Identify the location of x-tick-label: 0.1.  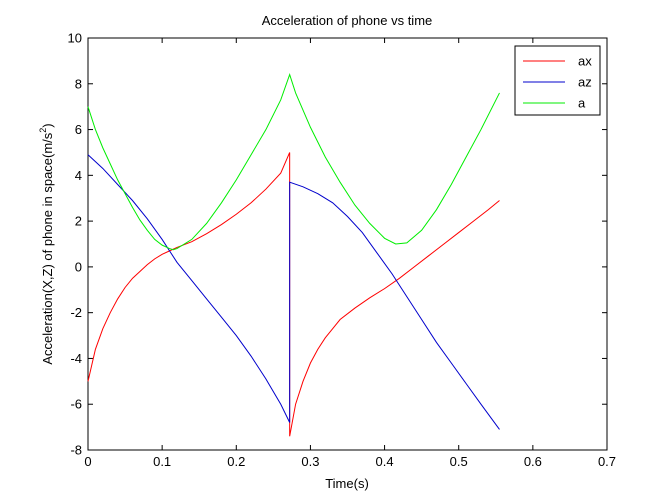
(162, 461).